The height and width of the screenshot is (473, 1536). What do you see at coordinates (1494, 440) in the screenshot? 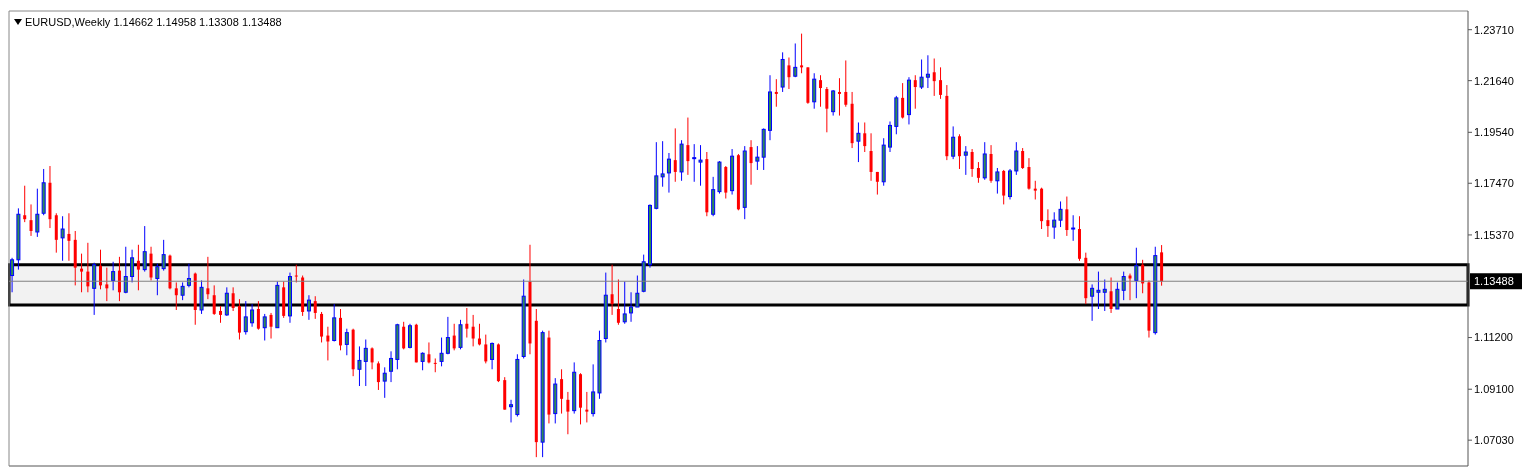
I see `y-tick-label: 1.07030` at bounding box center [1494, 440].